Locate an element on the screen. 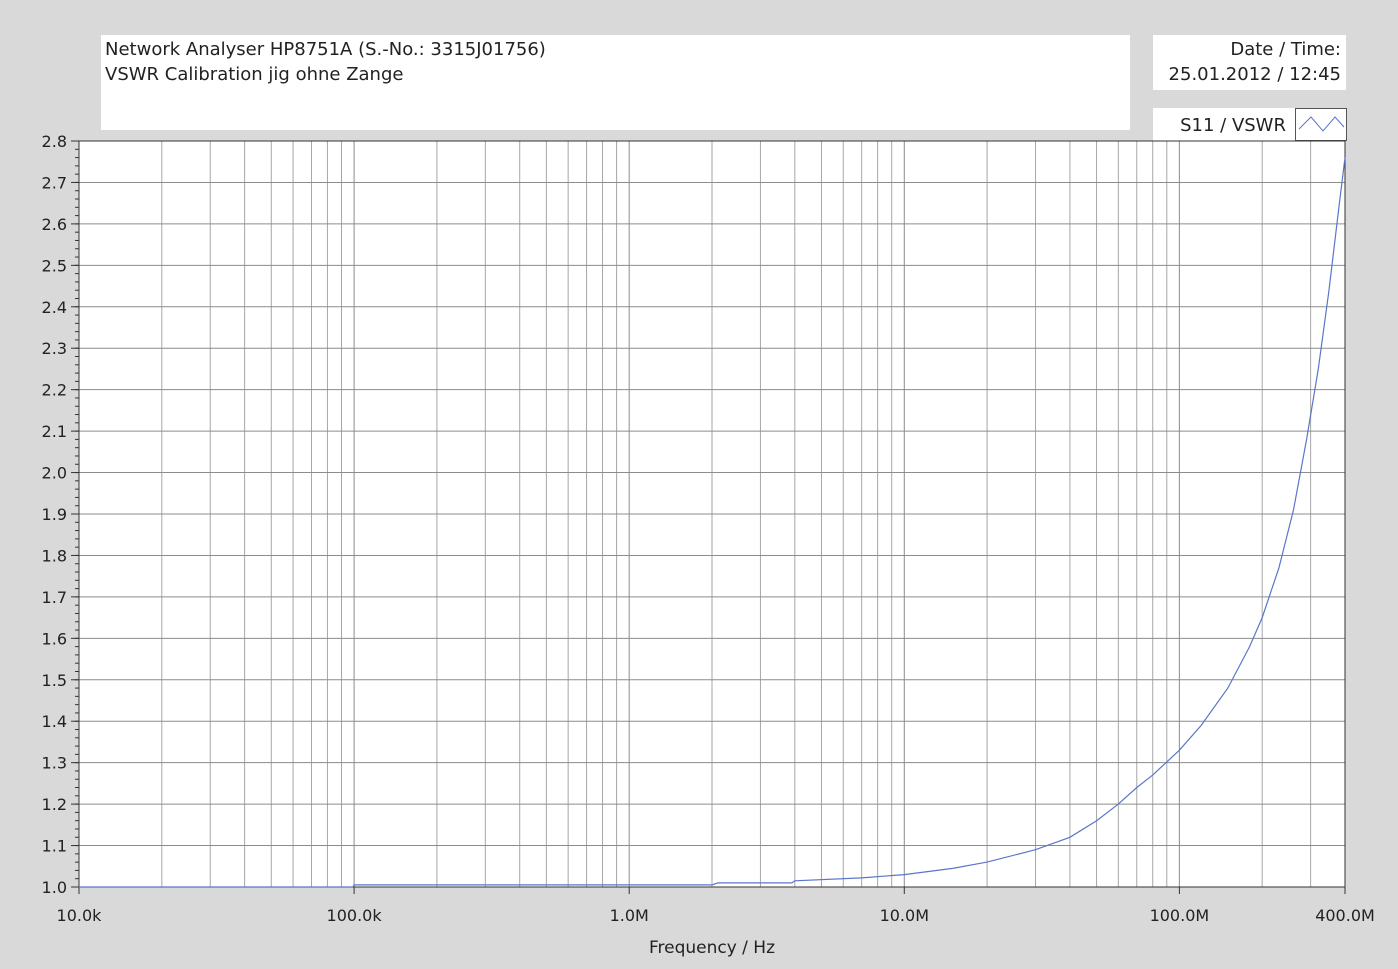 The height and width of the screenshot is (969, 1398). date-value: 25.01.2012 / 12:45 is located at coordinates (1254, 74).